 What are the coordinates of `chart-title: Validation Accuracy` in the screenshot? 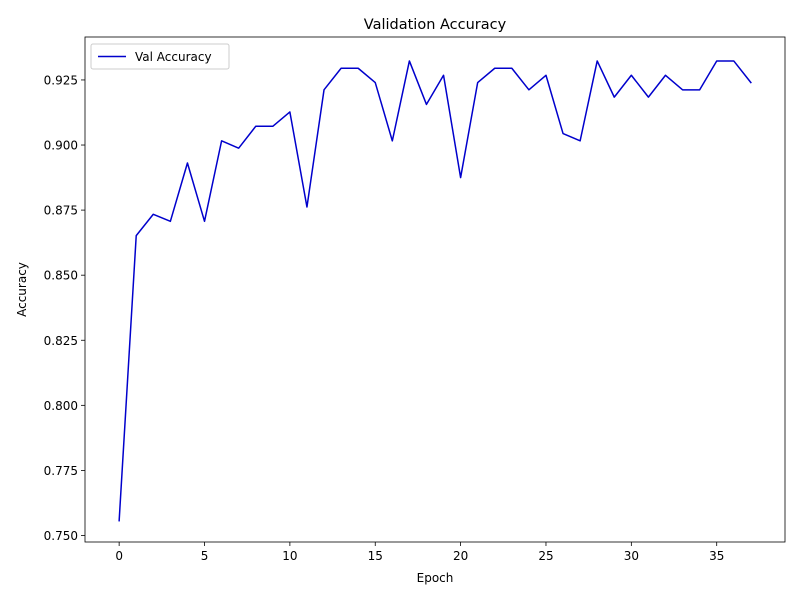 It's located at (435, 25).